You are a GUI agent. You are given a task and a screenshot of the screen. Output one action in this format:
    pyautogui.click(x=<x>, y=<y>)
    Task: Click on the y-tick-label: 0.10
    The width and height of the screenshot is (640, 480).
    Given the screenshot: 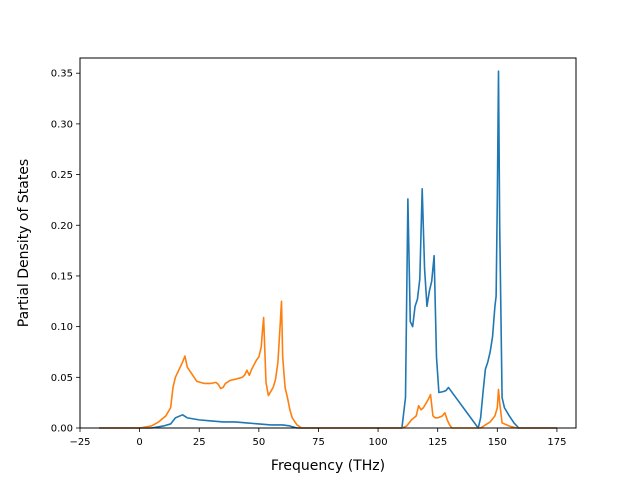 What is the action you would take?
    pyautogui.click(x=62, y=327)
    